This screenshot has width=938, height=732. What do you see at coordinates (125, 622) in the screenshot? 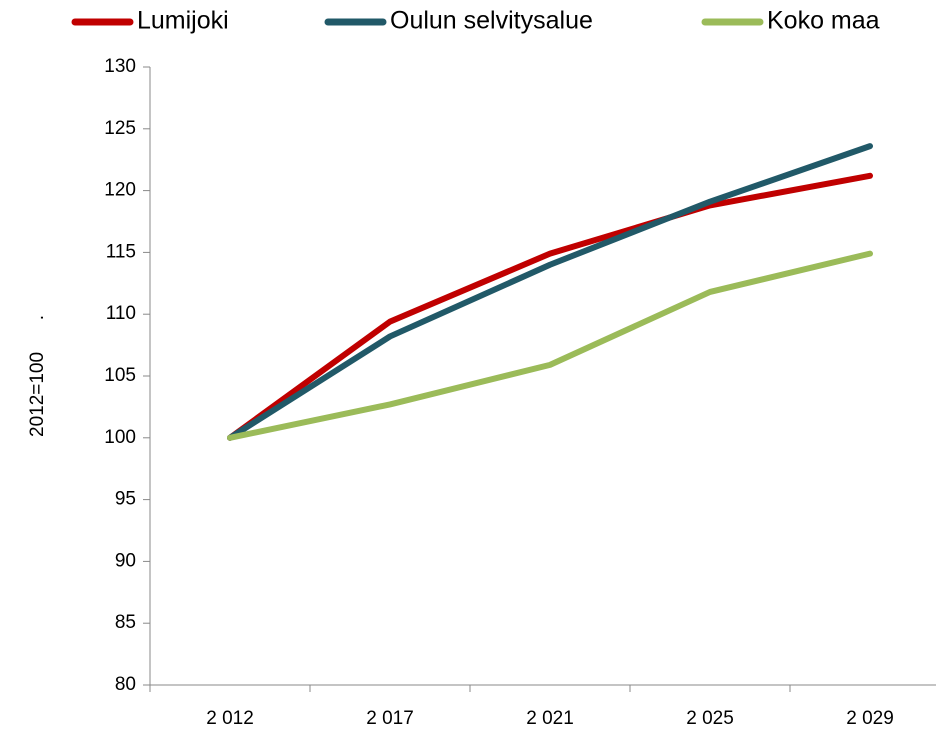
I see `y-tick-label: 85` at bounding box center [125, 622].